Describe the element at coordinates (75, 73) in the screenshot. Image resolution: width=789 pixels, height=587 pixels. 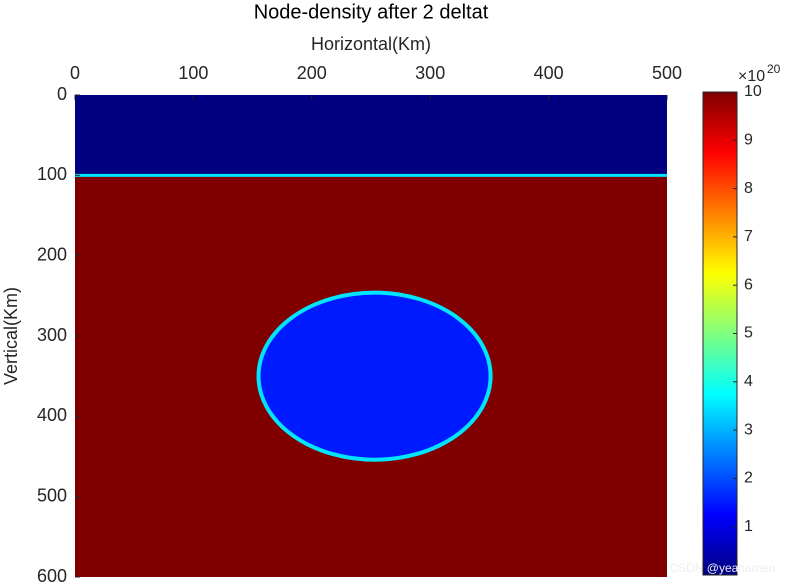
I see `x-tick-label: 0` at that location.